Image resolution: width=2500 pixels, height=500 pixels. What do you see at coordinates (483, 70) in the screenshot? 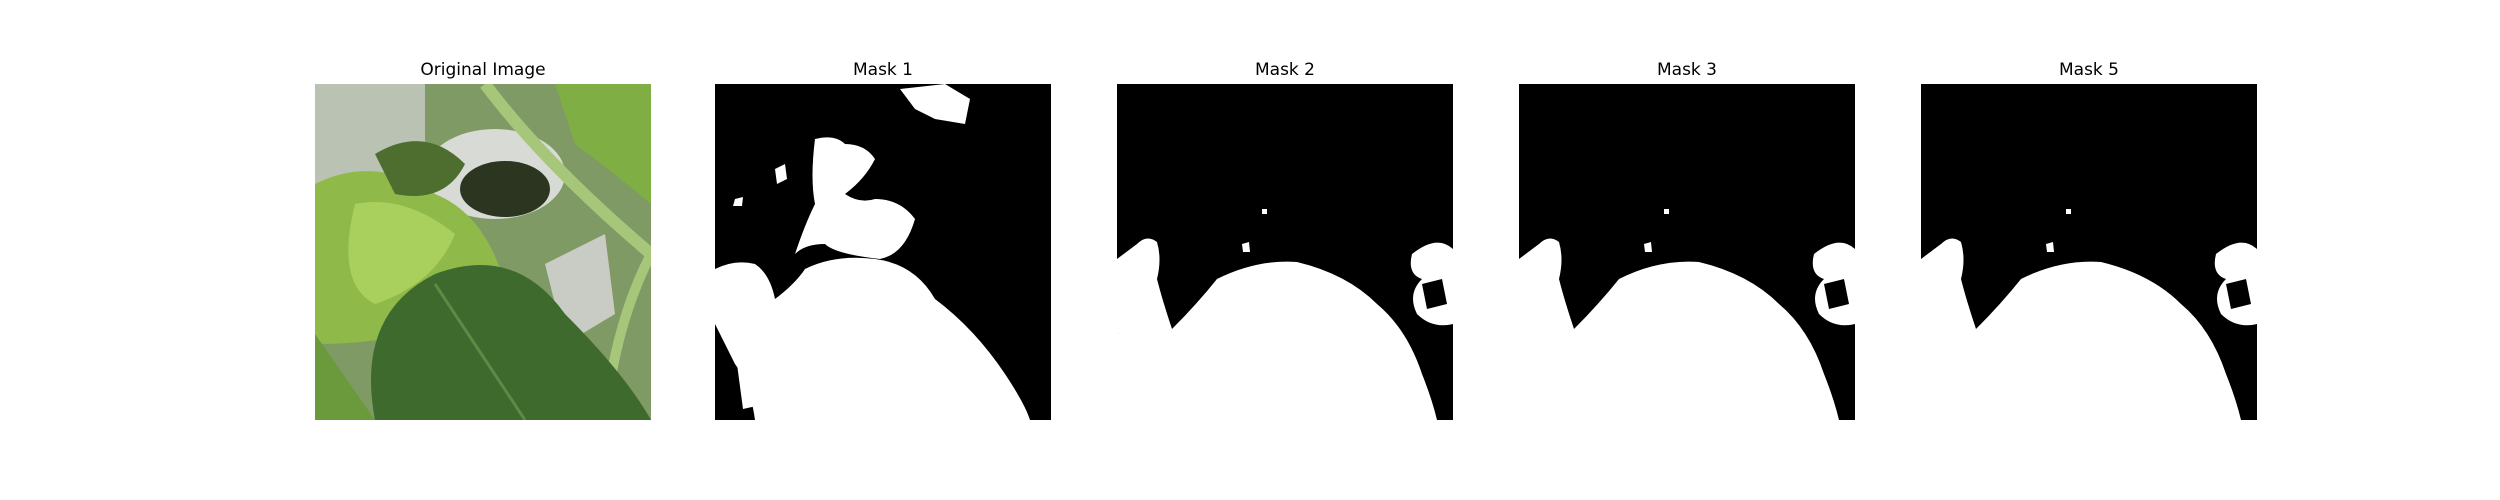
I see `panel-title: Original Image` at bounding box center [483, 70].